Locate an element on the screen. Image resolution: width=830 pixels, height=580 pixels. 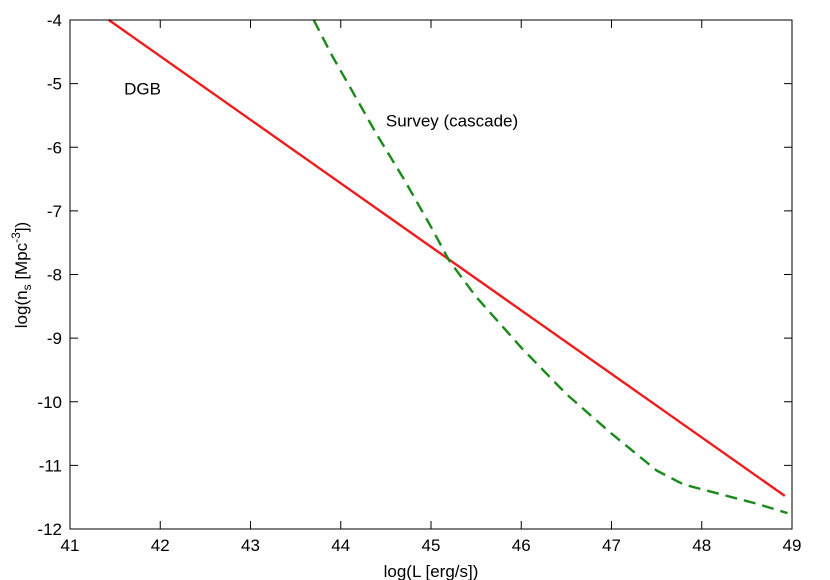
y-tick-label: -4 is located at coordinates (54, 20).